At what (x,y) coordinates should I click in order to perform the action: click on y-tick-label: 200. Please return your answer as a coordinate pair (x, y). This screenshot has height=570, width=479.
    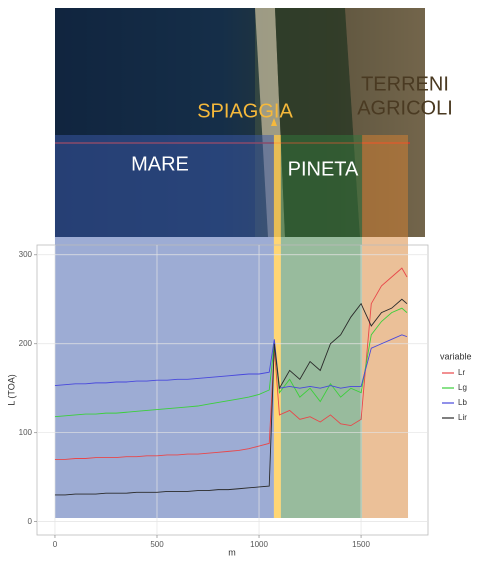
    Looking at the image, I should click on (26, 343).